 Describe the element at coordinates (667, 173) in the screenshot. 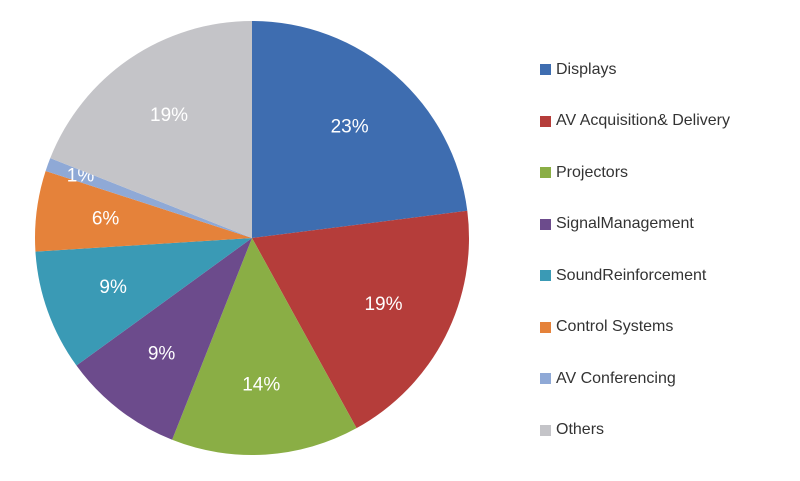

I see `legend-item: Projectors` at that location.